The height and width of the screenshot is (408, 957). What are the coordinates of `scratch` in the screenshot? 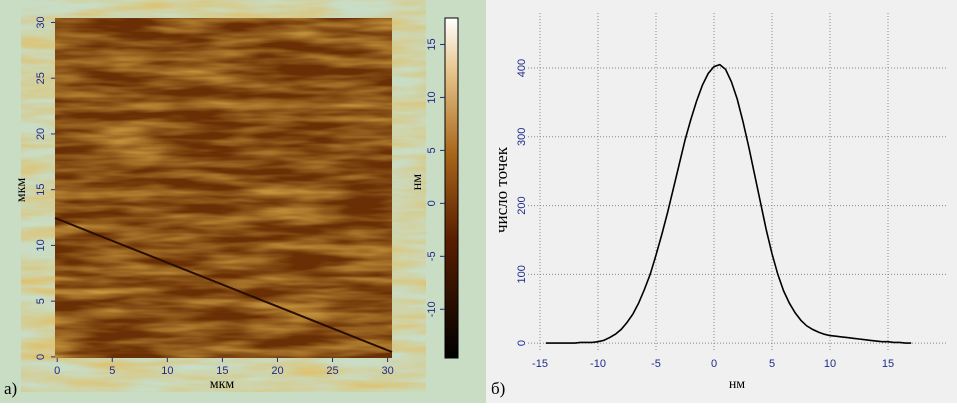 It's located at (223, 285).